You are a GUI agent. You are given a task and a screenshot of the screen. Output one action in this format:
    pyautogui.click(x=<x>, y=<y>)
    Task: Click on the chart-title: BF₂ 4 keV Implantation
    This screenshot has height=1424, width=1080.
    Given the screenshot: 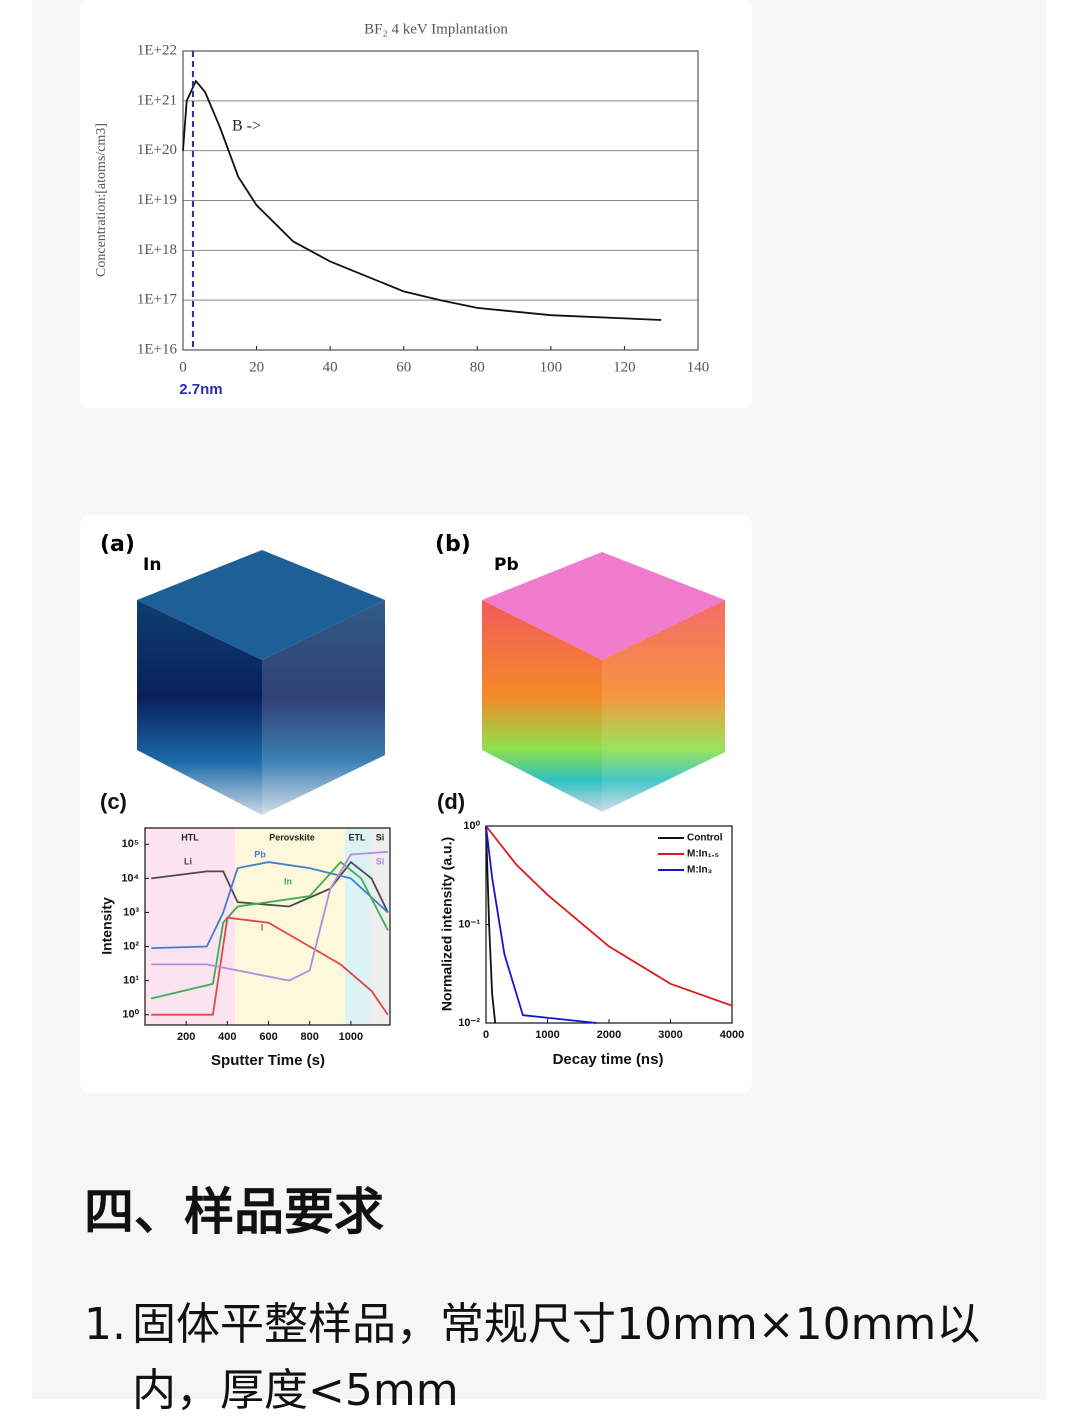 What is the action you would take?
    pyautogui.click(x=436, y=29)
    